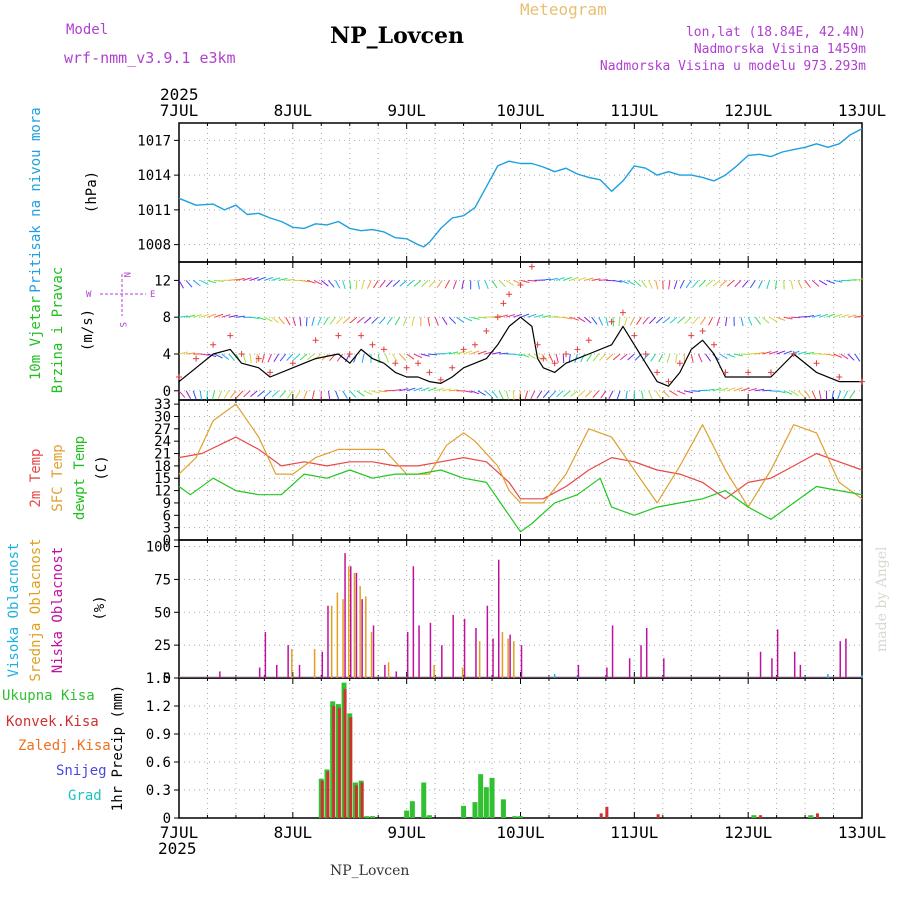  I want to click on year-top: 2025, so click(179, 94).